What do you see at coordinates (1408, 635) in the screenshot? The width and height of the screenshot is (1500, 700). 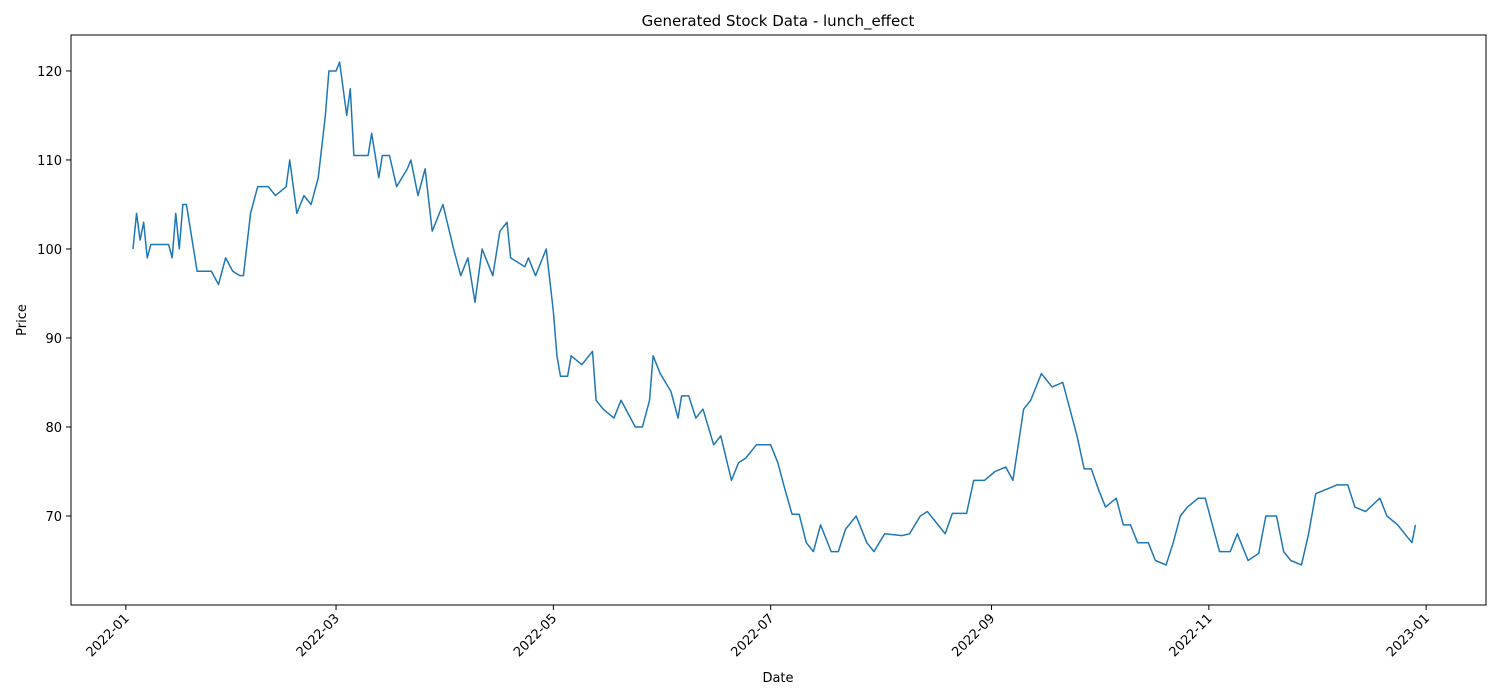 I see `x-tick-label: 2023-01` at bounding box center [1408, 635].